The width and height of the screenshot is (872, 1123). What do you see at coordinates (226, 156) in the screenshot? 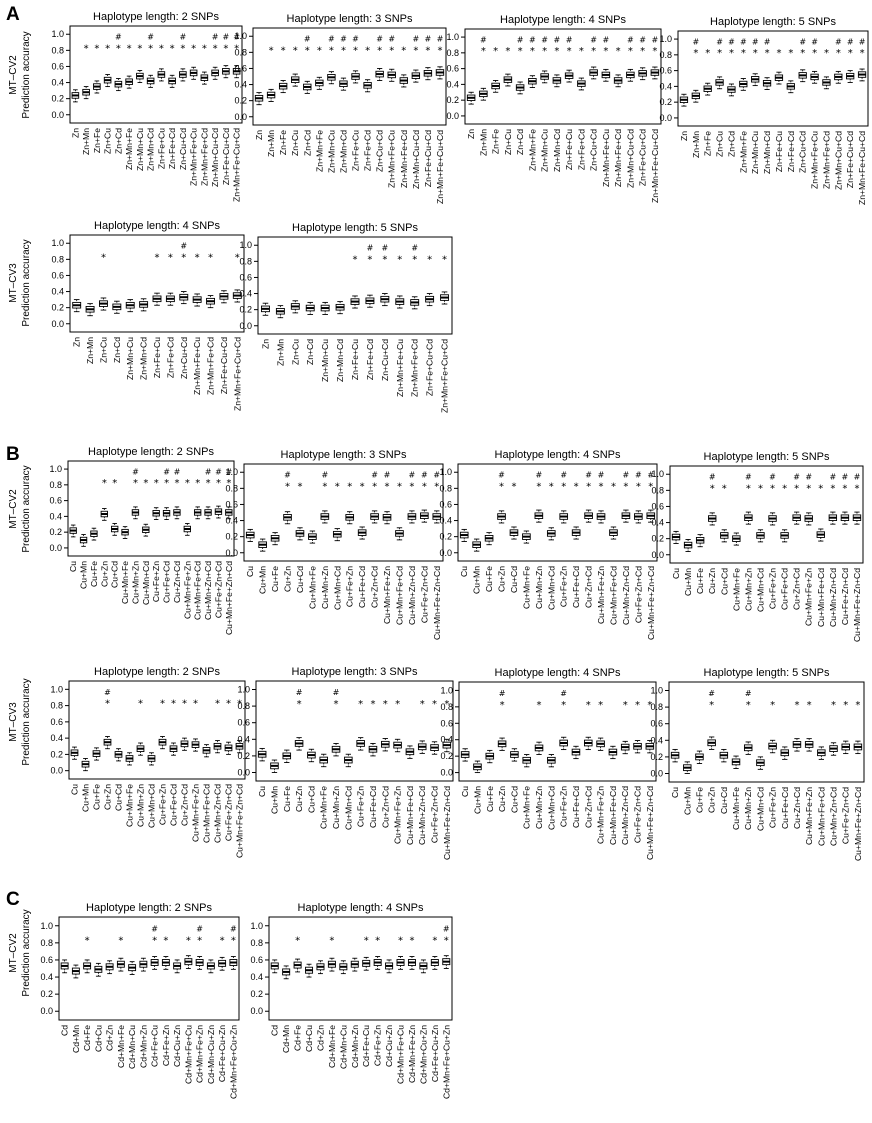
I see `x-tick-label: Zn+Fe+Cu+Cd` at bounding box center [226, 156].